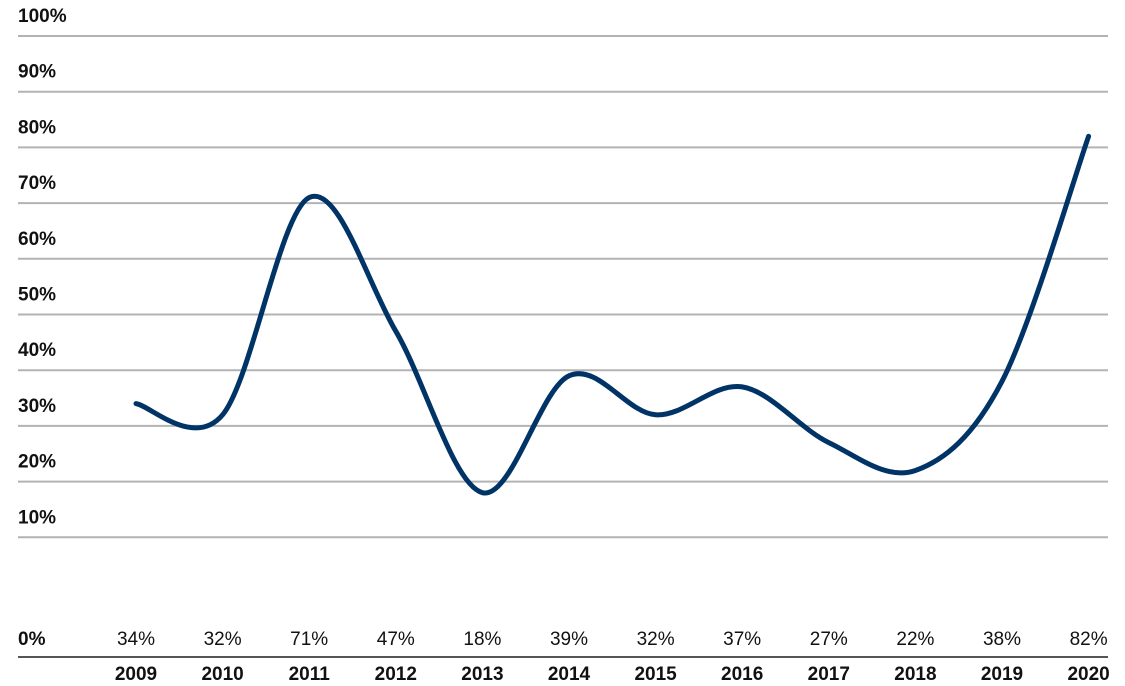 The height and width of the screenshot is (686, 1125). Describe the element at coordinates (136, 639) in the screenshot. I see `value-label: 34%` at that location.